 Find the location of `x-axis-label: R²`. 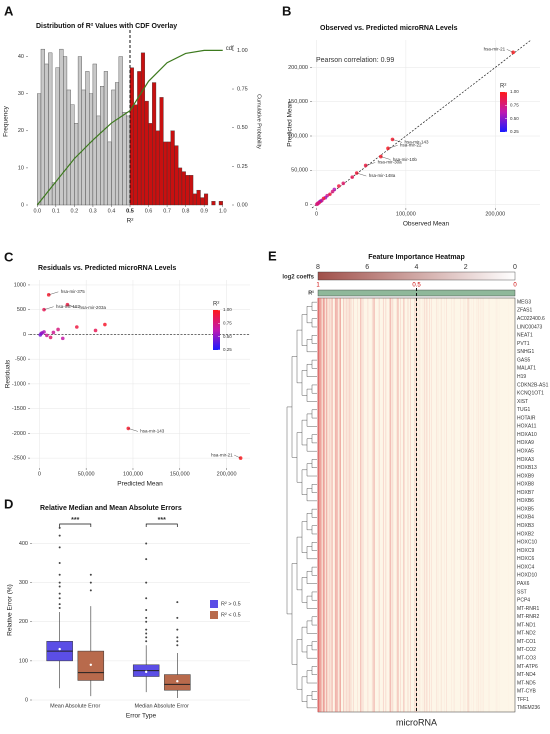

x-axis-label: R² is located at coordinates (131, 221).